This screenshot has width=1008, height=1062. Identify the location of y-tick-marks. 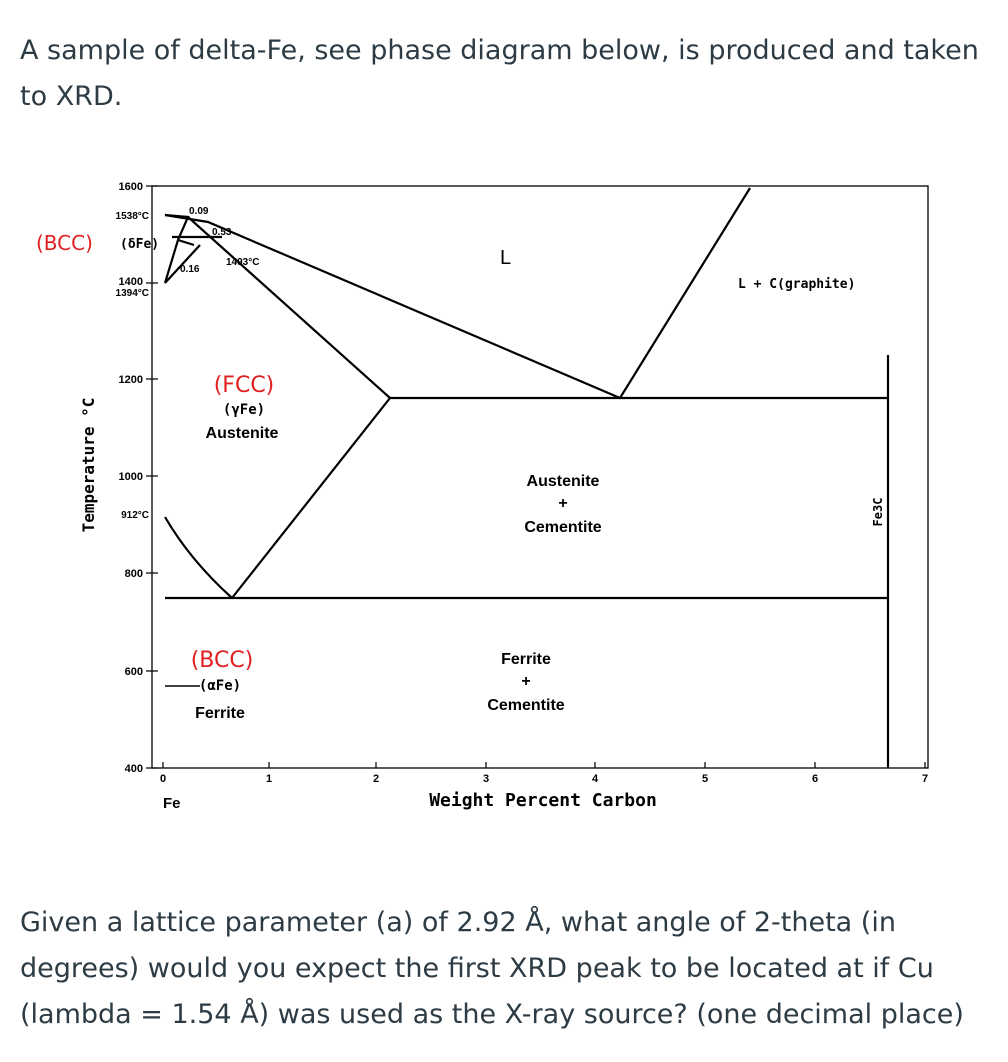
(152, 477).